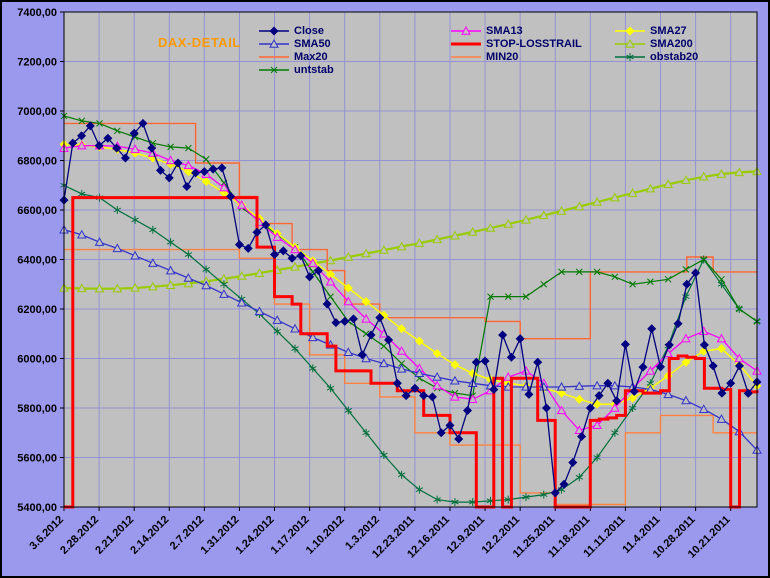 The image size is (770, 578). I want to click on legend-swatch-sma27-icon, so click(630, 30).